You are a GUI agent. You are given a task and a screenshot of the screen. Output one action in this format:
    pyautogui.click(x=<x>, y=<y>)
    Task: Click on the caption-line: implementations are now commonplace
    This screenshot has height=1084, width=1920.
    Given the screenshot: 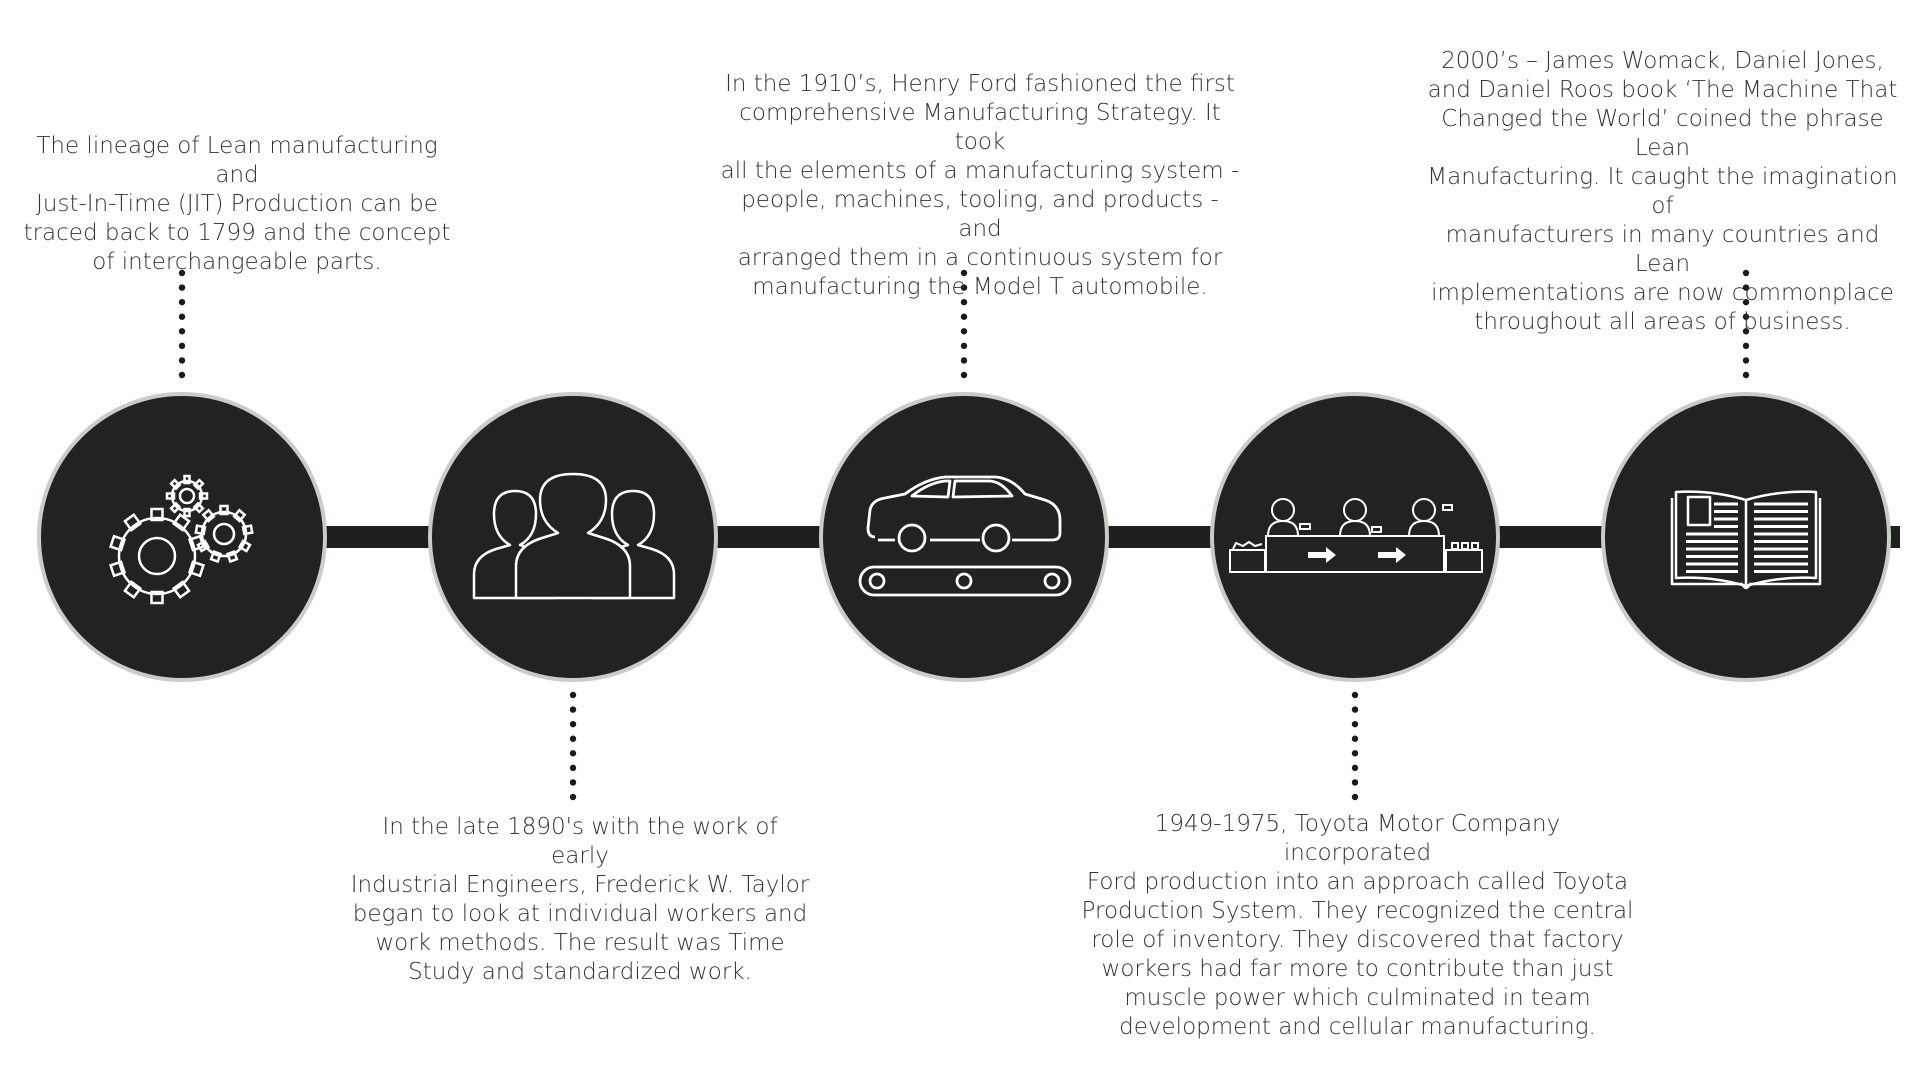 What is the action you would take?
    pyautogui.click(x=1662, y=293)
    